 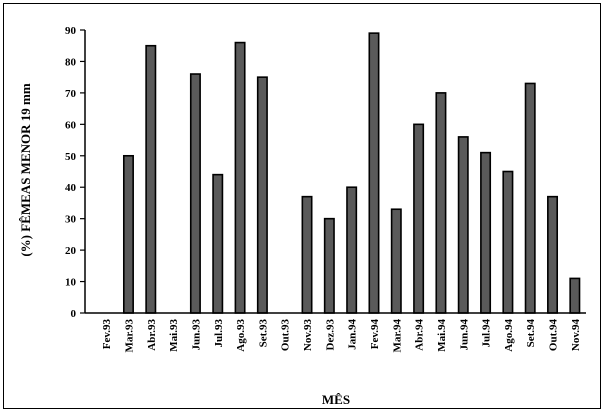 What do you see at coordinates (241, 335) in the screenshot?
I see `x-tick-label: Ago.93` at bounding box center [241, 335].